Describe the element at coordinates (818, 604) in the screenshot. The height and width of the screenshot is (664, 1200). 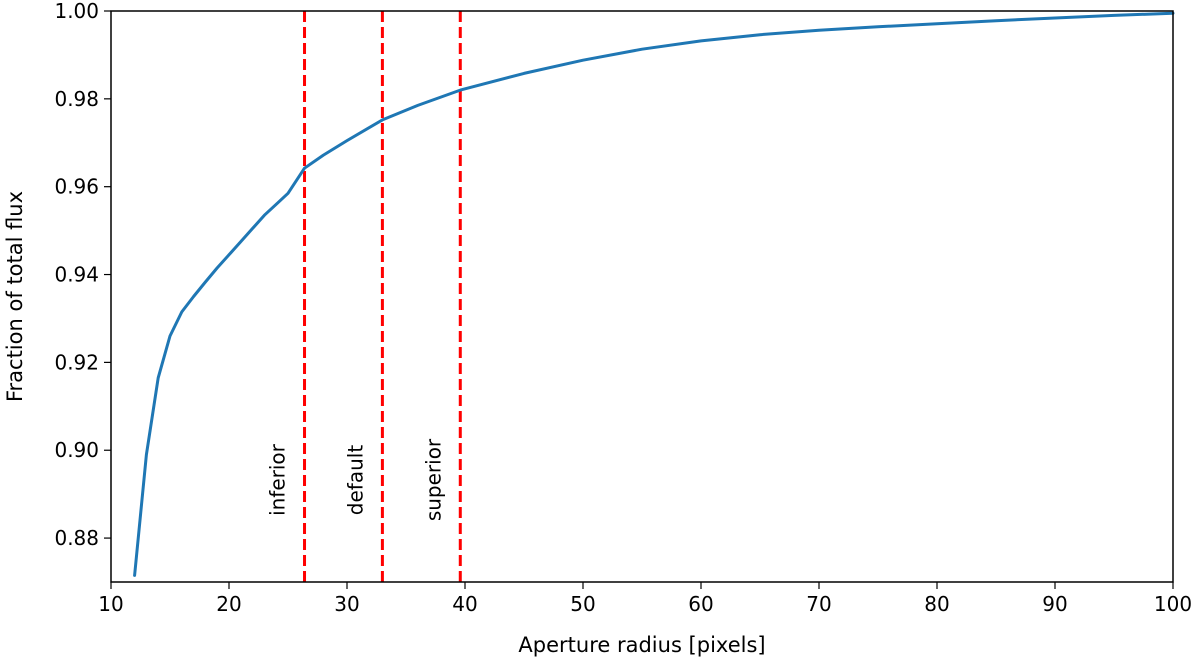
I see `x-tick-label: 70` at that location.